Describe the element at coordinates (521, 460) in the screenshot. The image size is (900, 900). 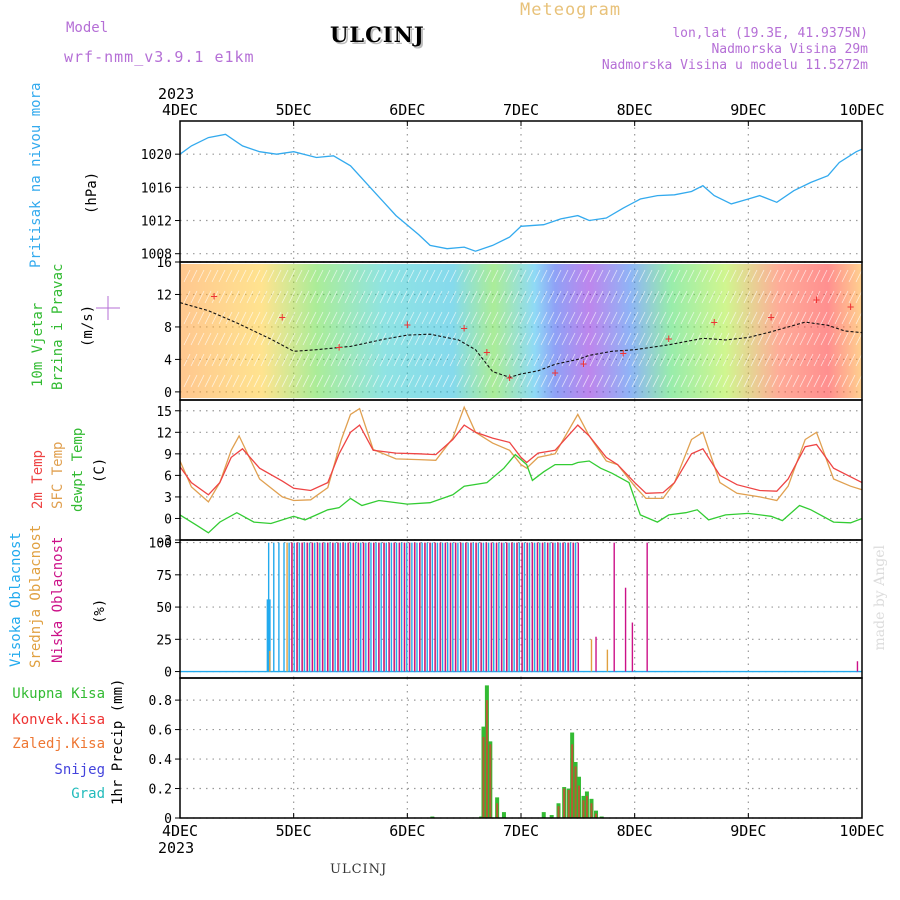
I see `temp-2m-line` at that location.